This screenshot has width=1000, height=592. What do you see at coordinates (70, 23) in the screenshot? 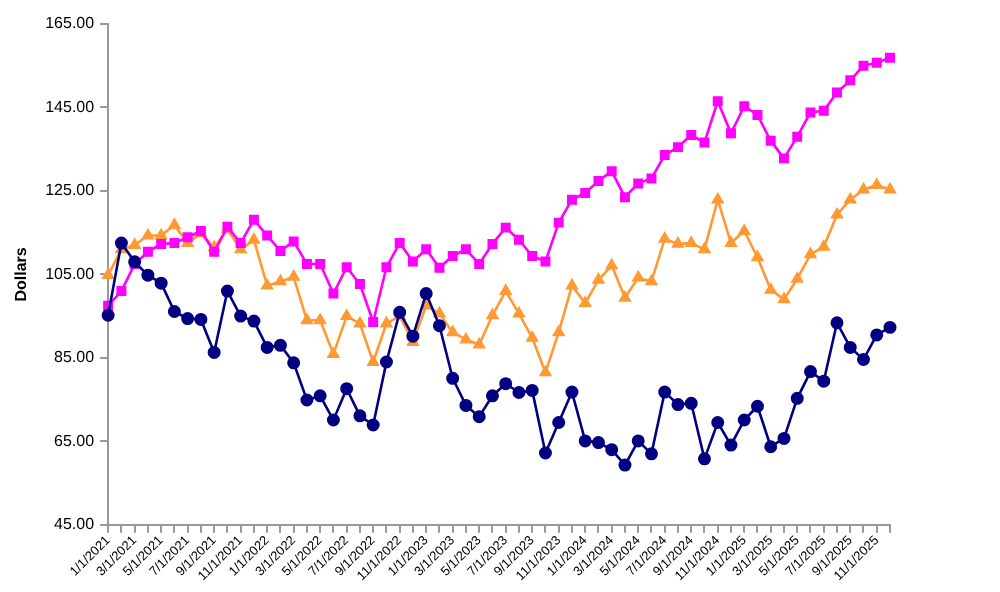
I see `y-tick-label: 165.00` at bounding box center [70, 23].